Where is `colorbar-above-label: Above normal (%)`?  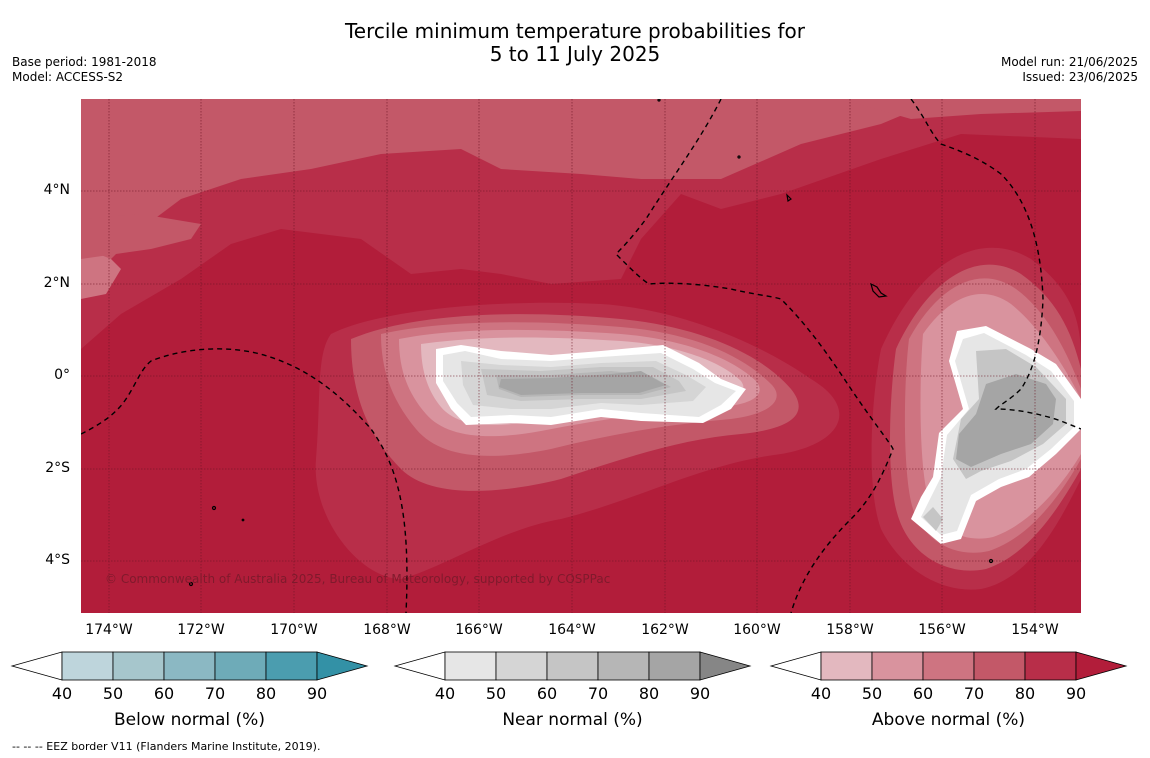 colorbar-above-label: Above normal (%) is located at coordinates (948, 720).